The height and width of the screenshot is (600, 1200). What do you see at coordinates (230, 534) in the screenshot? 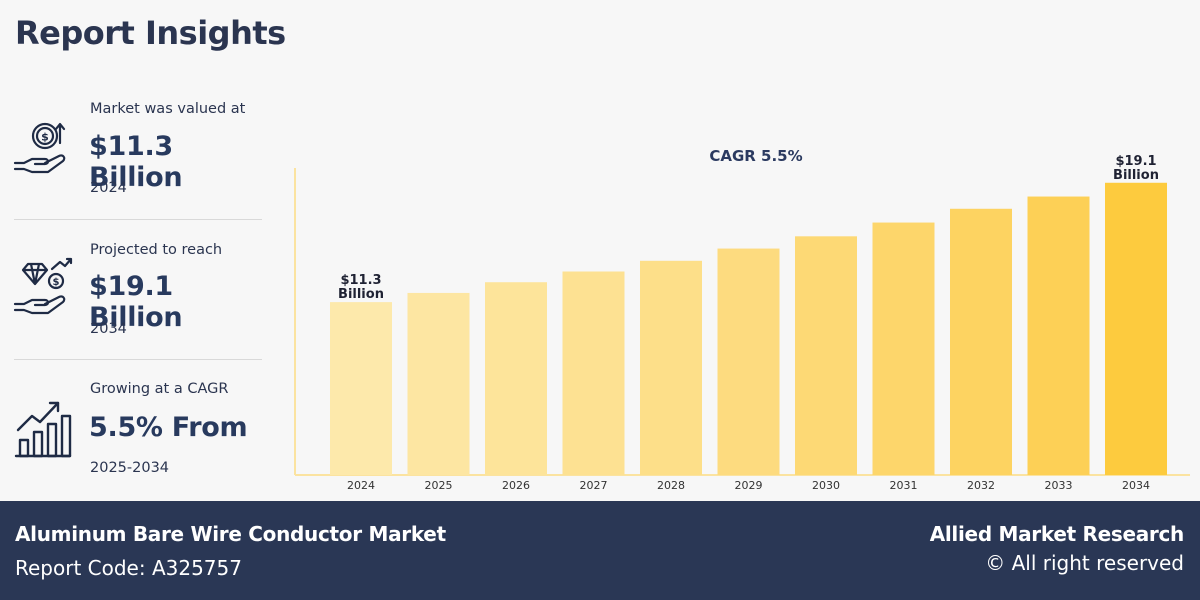
I see `market-name: Aluminum Bare Wire Conductor Market` at bounding box center [230, 534].